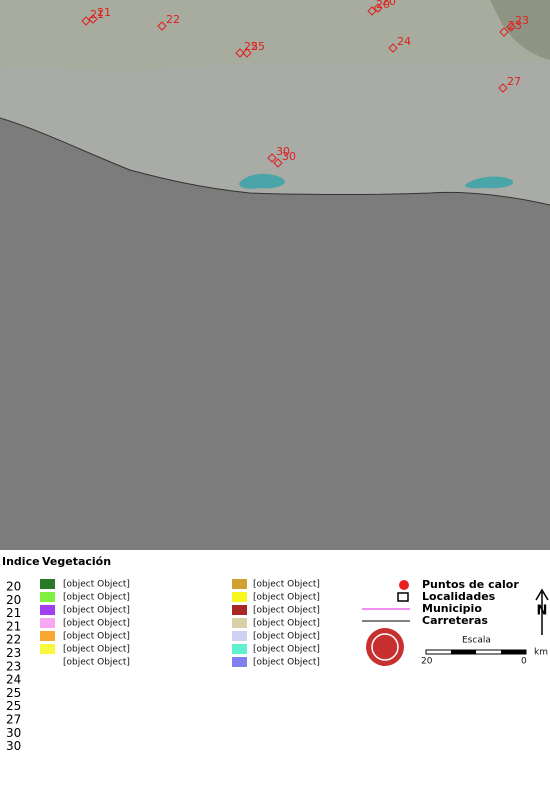 This screenshot has width=550, height=804. I want to click on scale-unit: km, so click(541, 653).